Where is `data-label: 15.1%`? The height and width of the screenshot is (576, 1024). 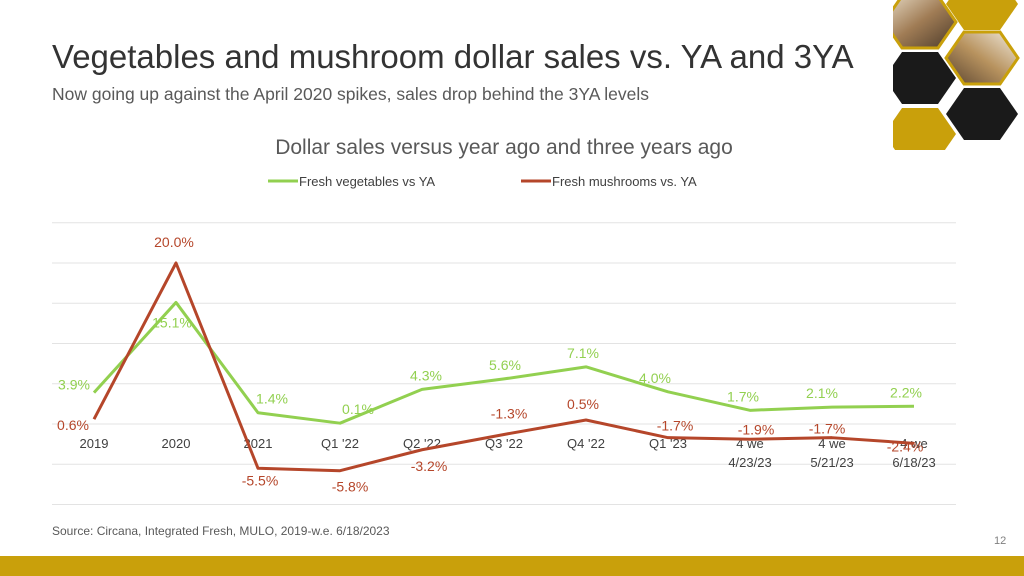
data-label: 15.1% is located at coordinates (172, 322).